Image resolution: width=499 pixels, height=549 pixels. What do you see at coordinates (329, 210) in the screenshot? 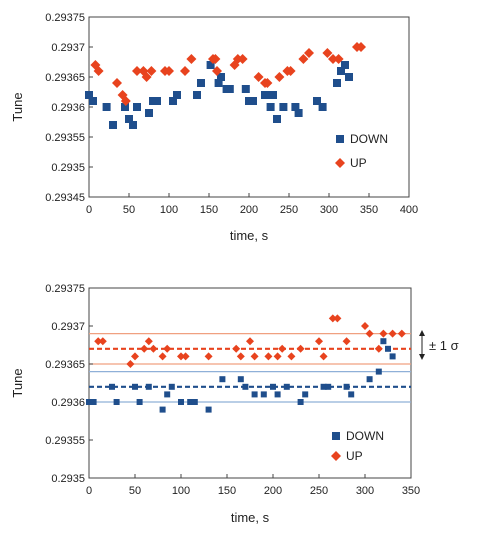
I see `x-tick-label: 300` at bounding box center [329, 210].